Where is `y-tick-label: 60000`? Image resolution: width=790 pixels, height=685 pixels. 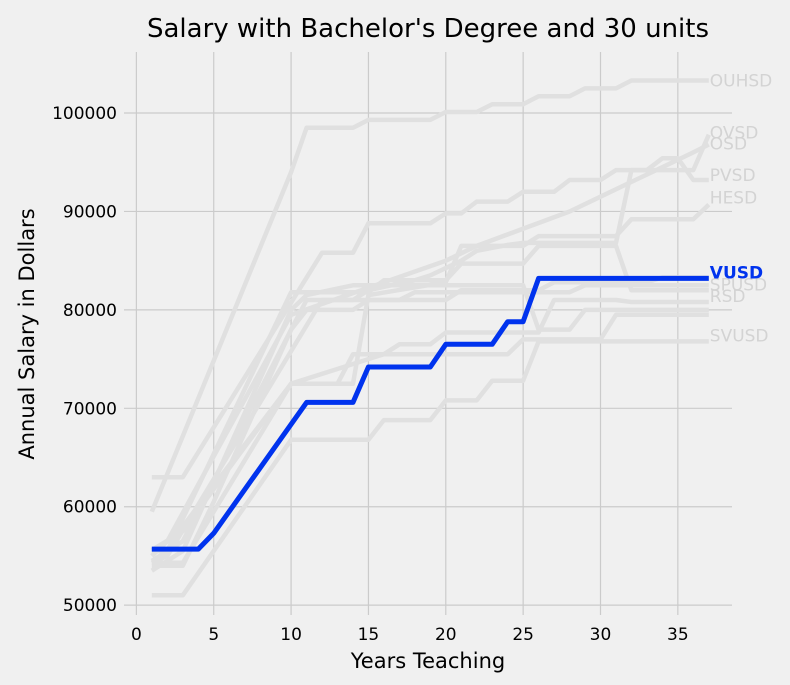
y-tick-label: 60000 is located at coordinates (90, 508).